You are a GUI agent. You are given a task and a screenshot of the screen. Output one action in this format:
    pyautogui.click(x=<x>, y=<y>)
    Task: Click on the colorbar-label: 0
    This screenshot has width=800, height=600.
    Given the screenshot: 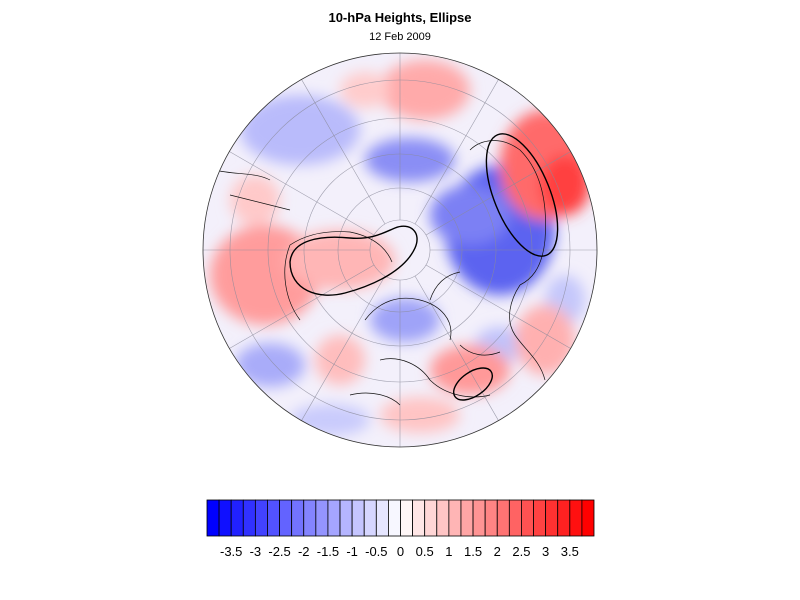 What is the action you would take?
    pyautogui.click(x=400, y=551)
    